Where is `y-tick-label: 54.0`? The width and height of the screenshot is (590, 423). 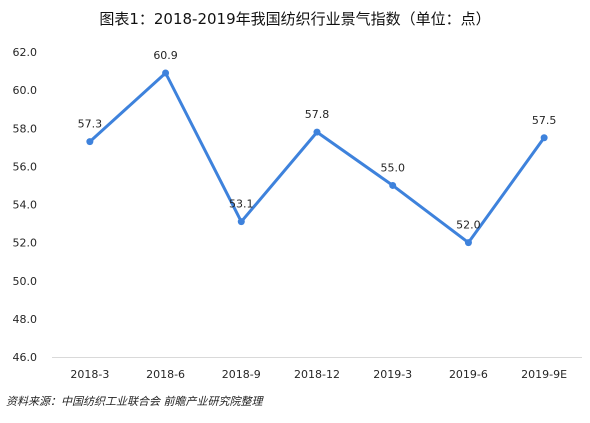 y-tick-label: 54.0 is located at coordinates (25, 205).